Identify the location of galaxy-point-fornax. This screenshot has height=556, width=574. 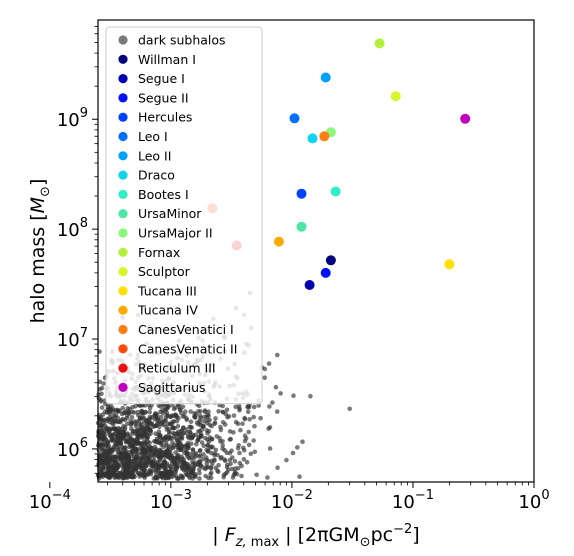
(379, 43).